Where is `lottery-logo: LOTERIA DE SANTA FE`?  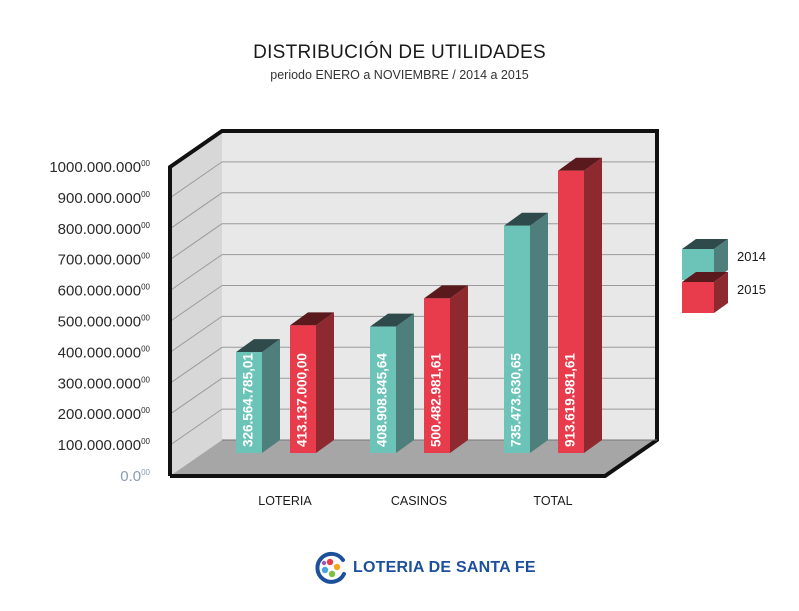 lottery-logo: LOTERIA DE SANTA FE is located at coordinates (424, 568).